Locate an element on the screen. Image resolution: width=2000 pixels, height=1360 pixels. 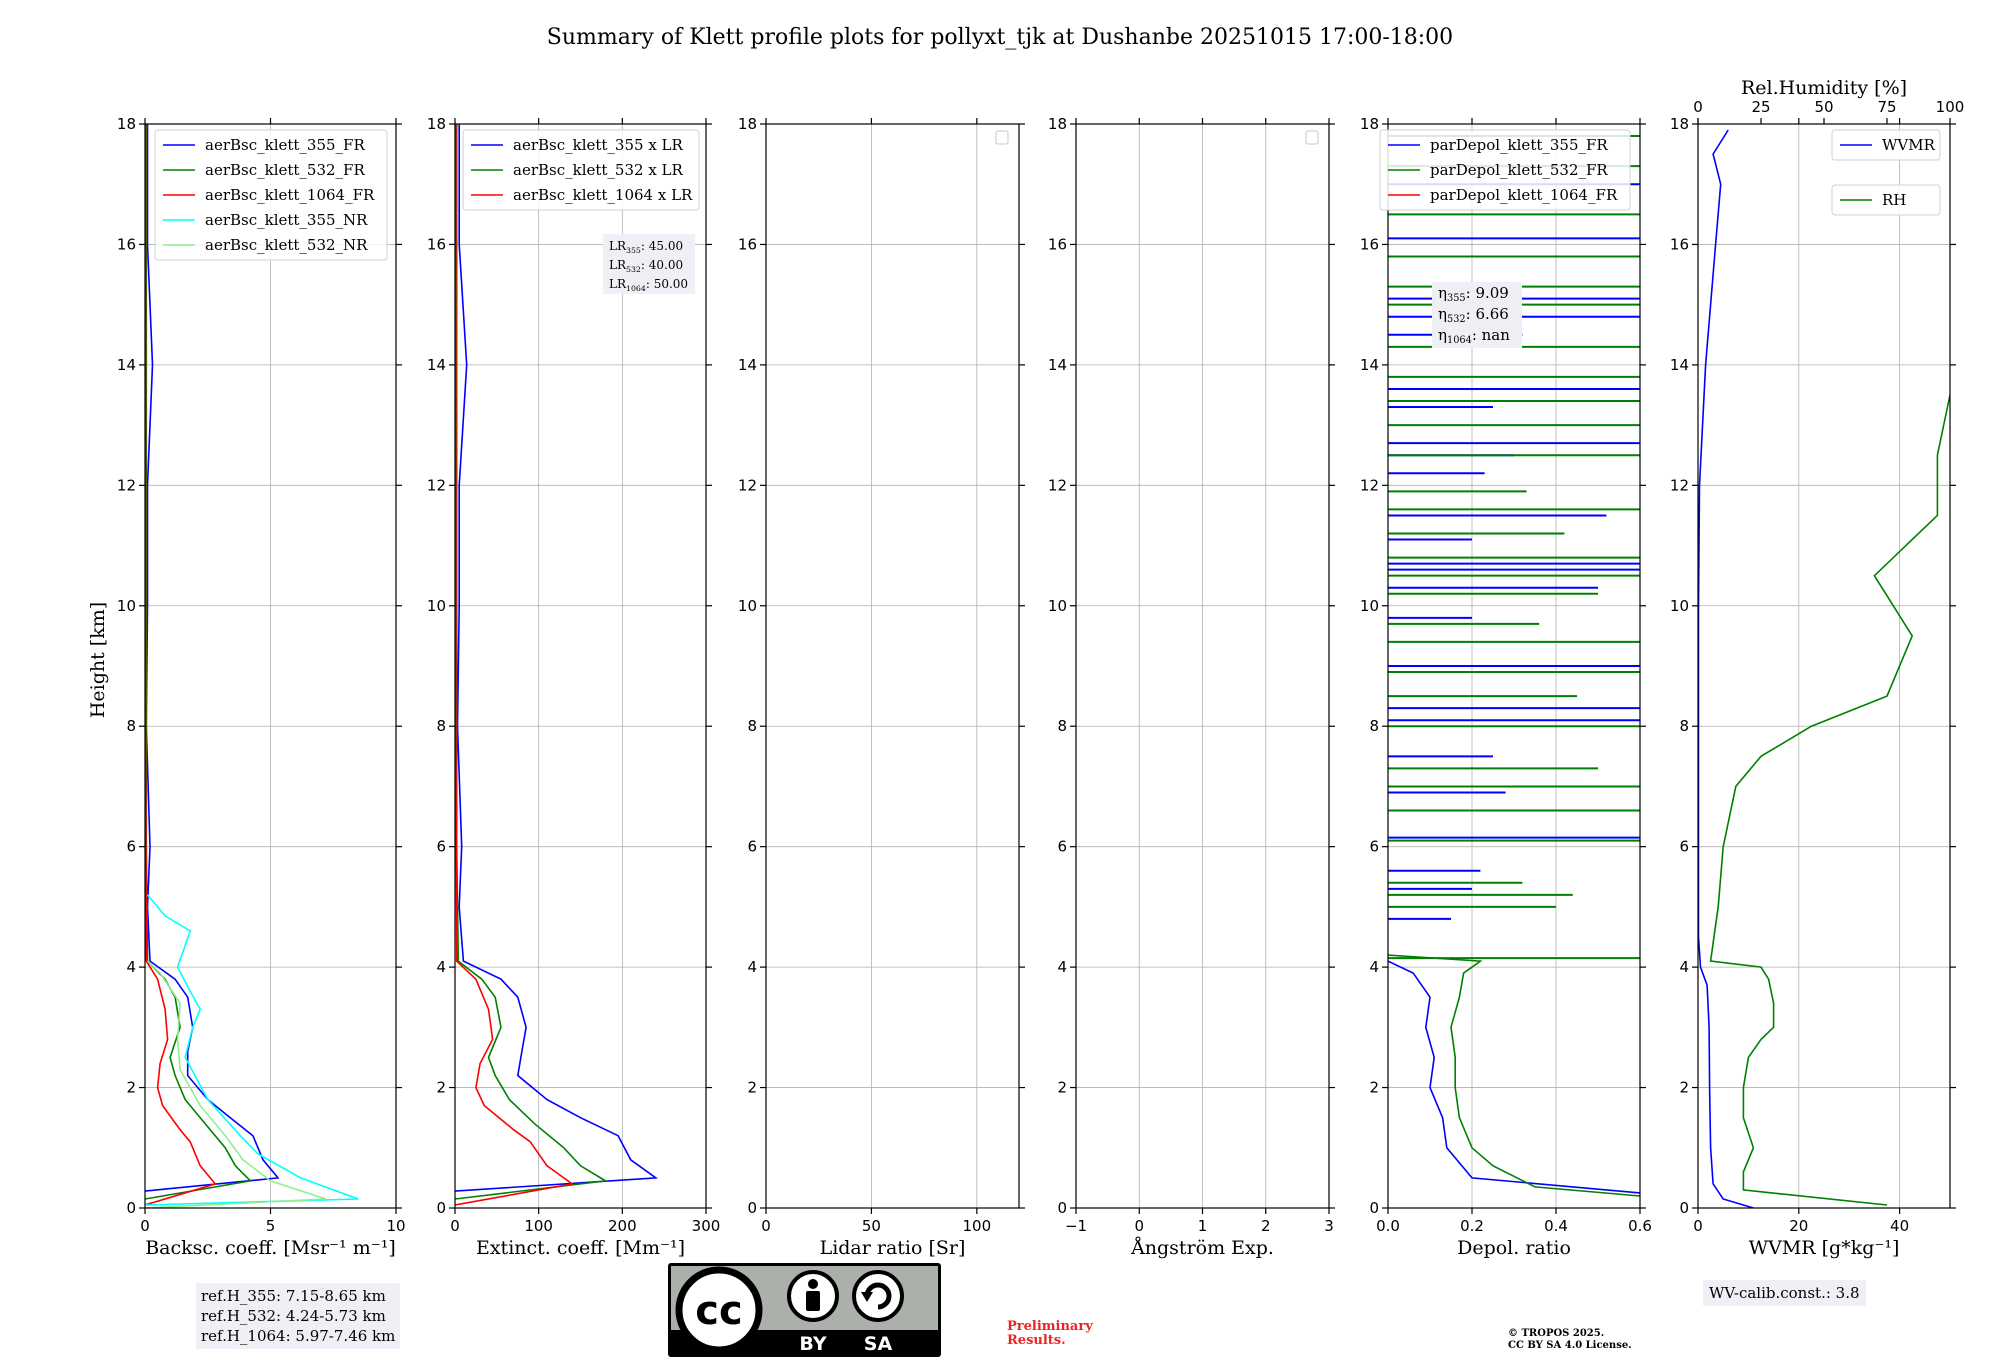
data-layer is located at coordinates (557, 665).